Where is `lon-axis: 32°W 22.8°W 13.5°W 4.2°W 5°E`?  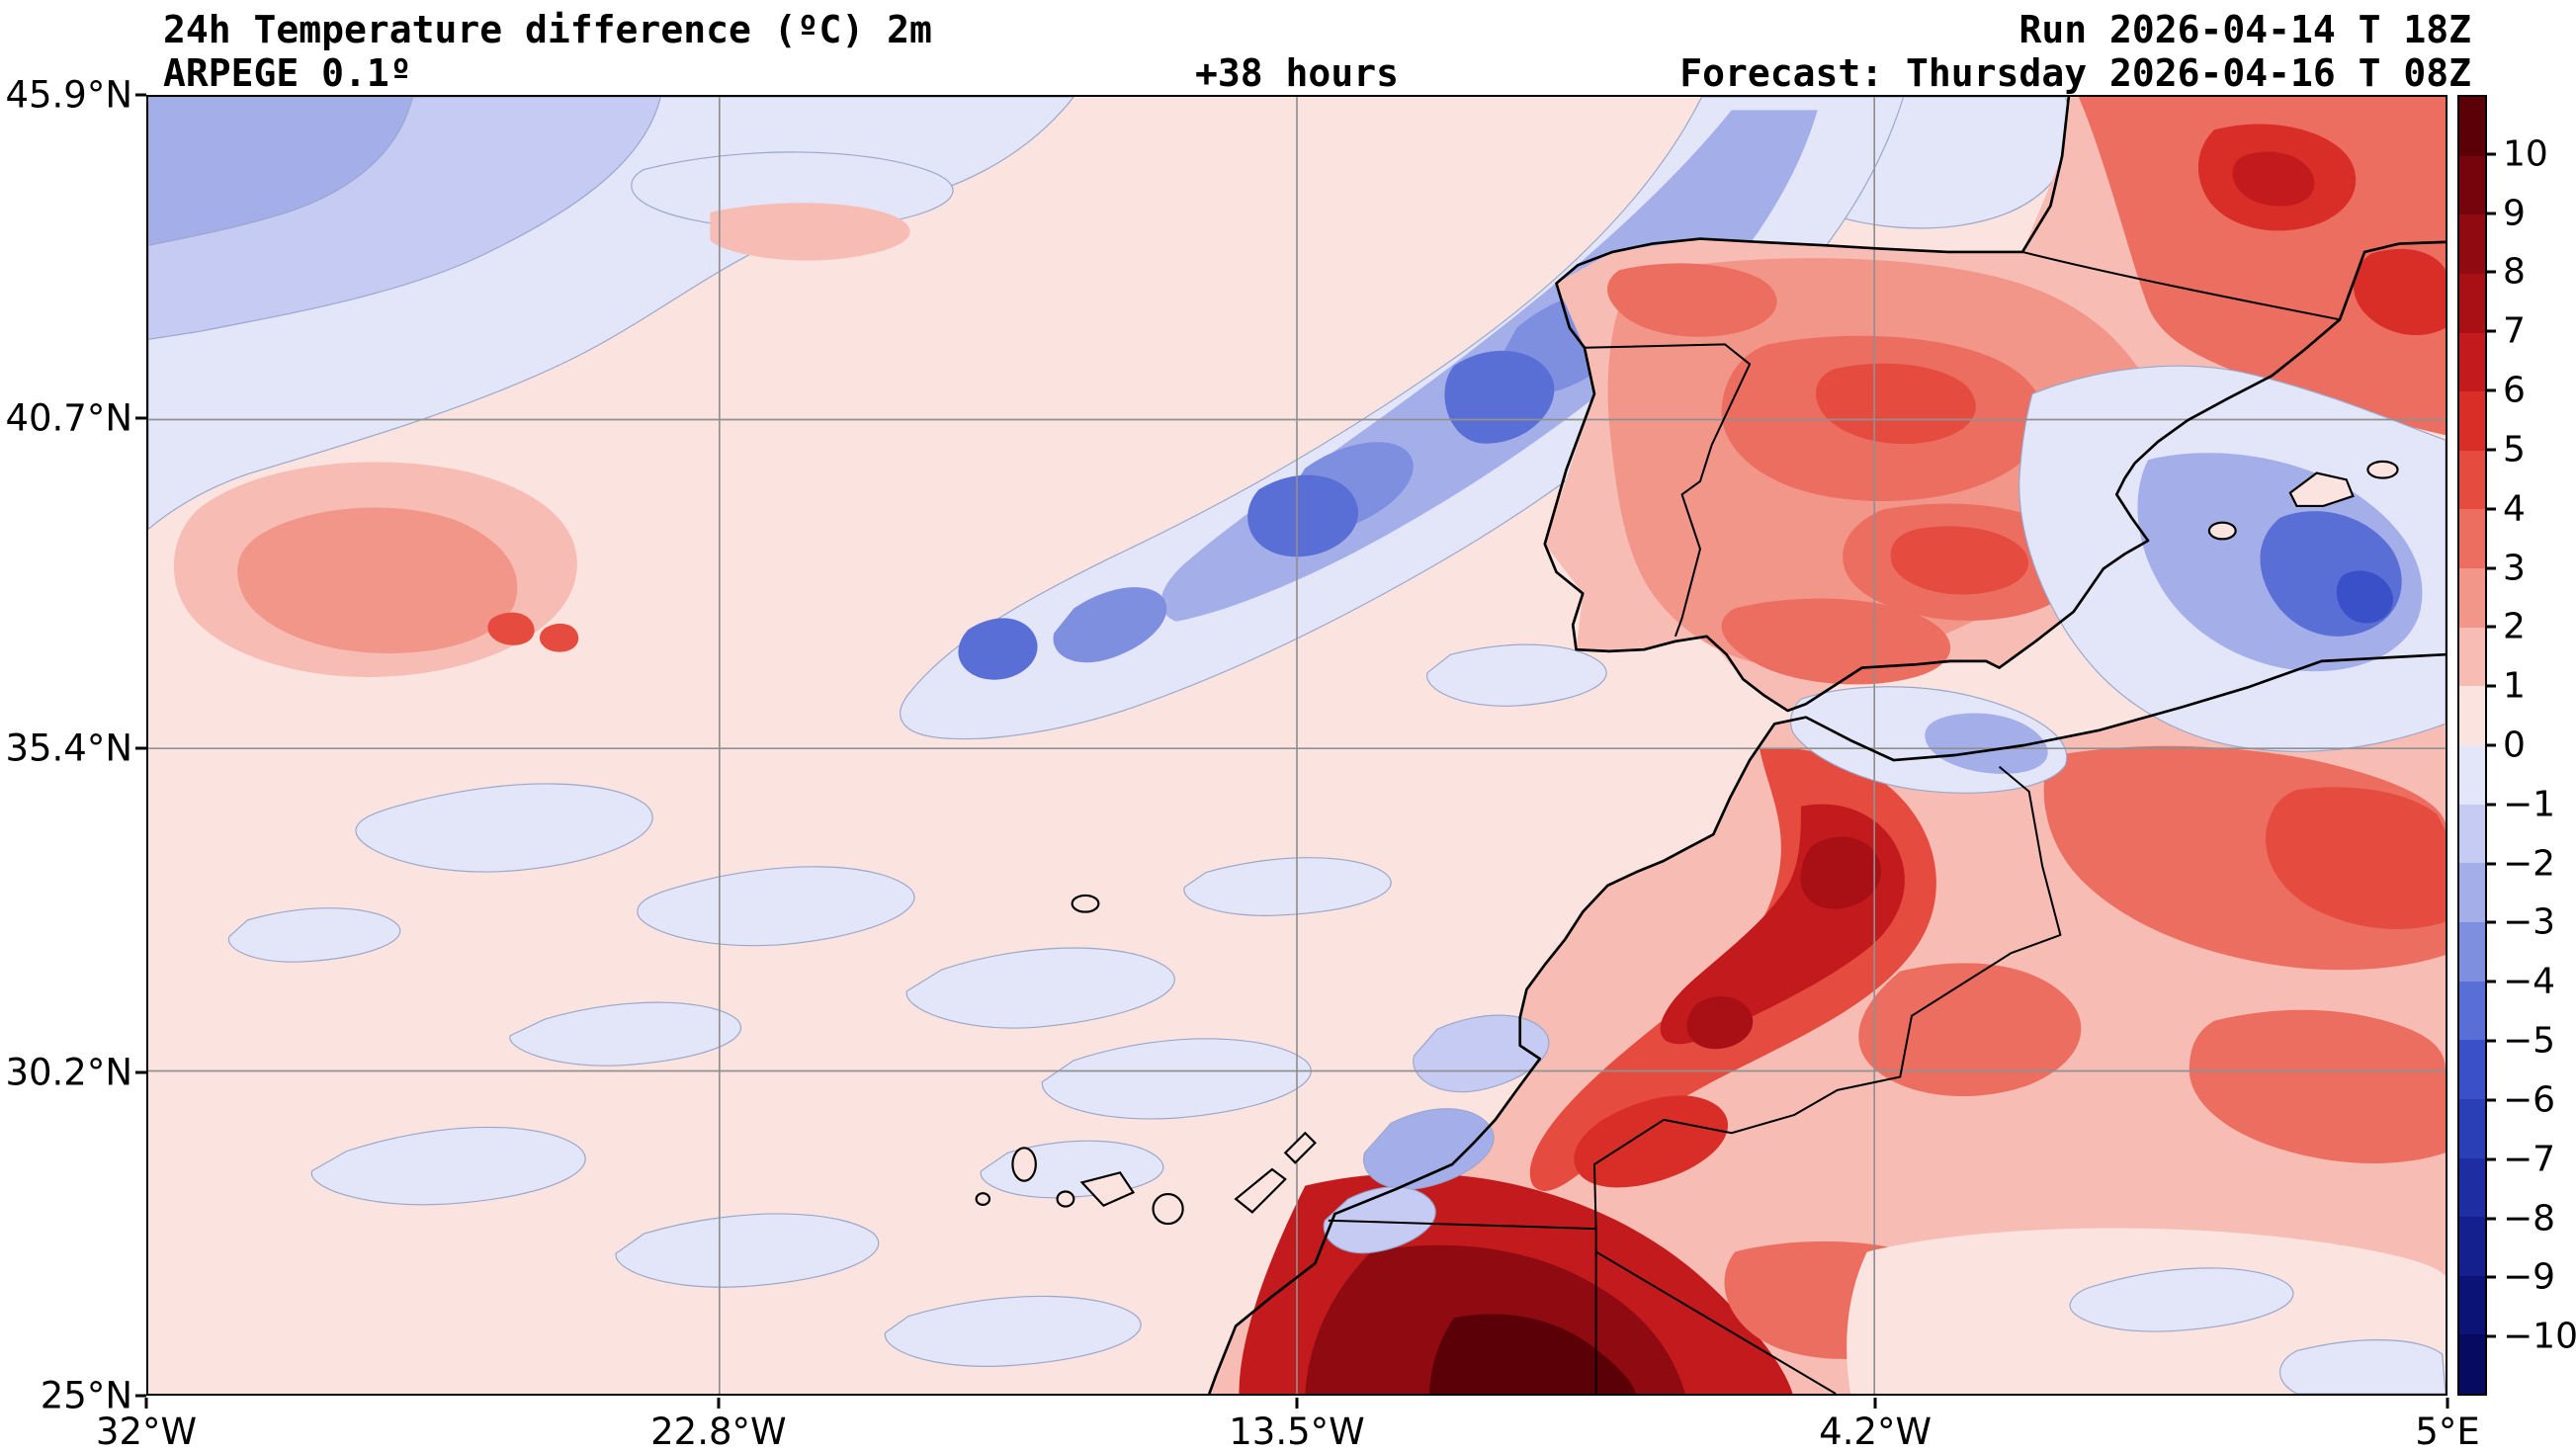 lon-axis: 32°W 22.8°W 13.5°W 4.2°W 5°E is located at coordinates (1288, 1426).